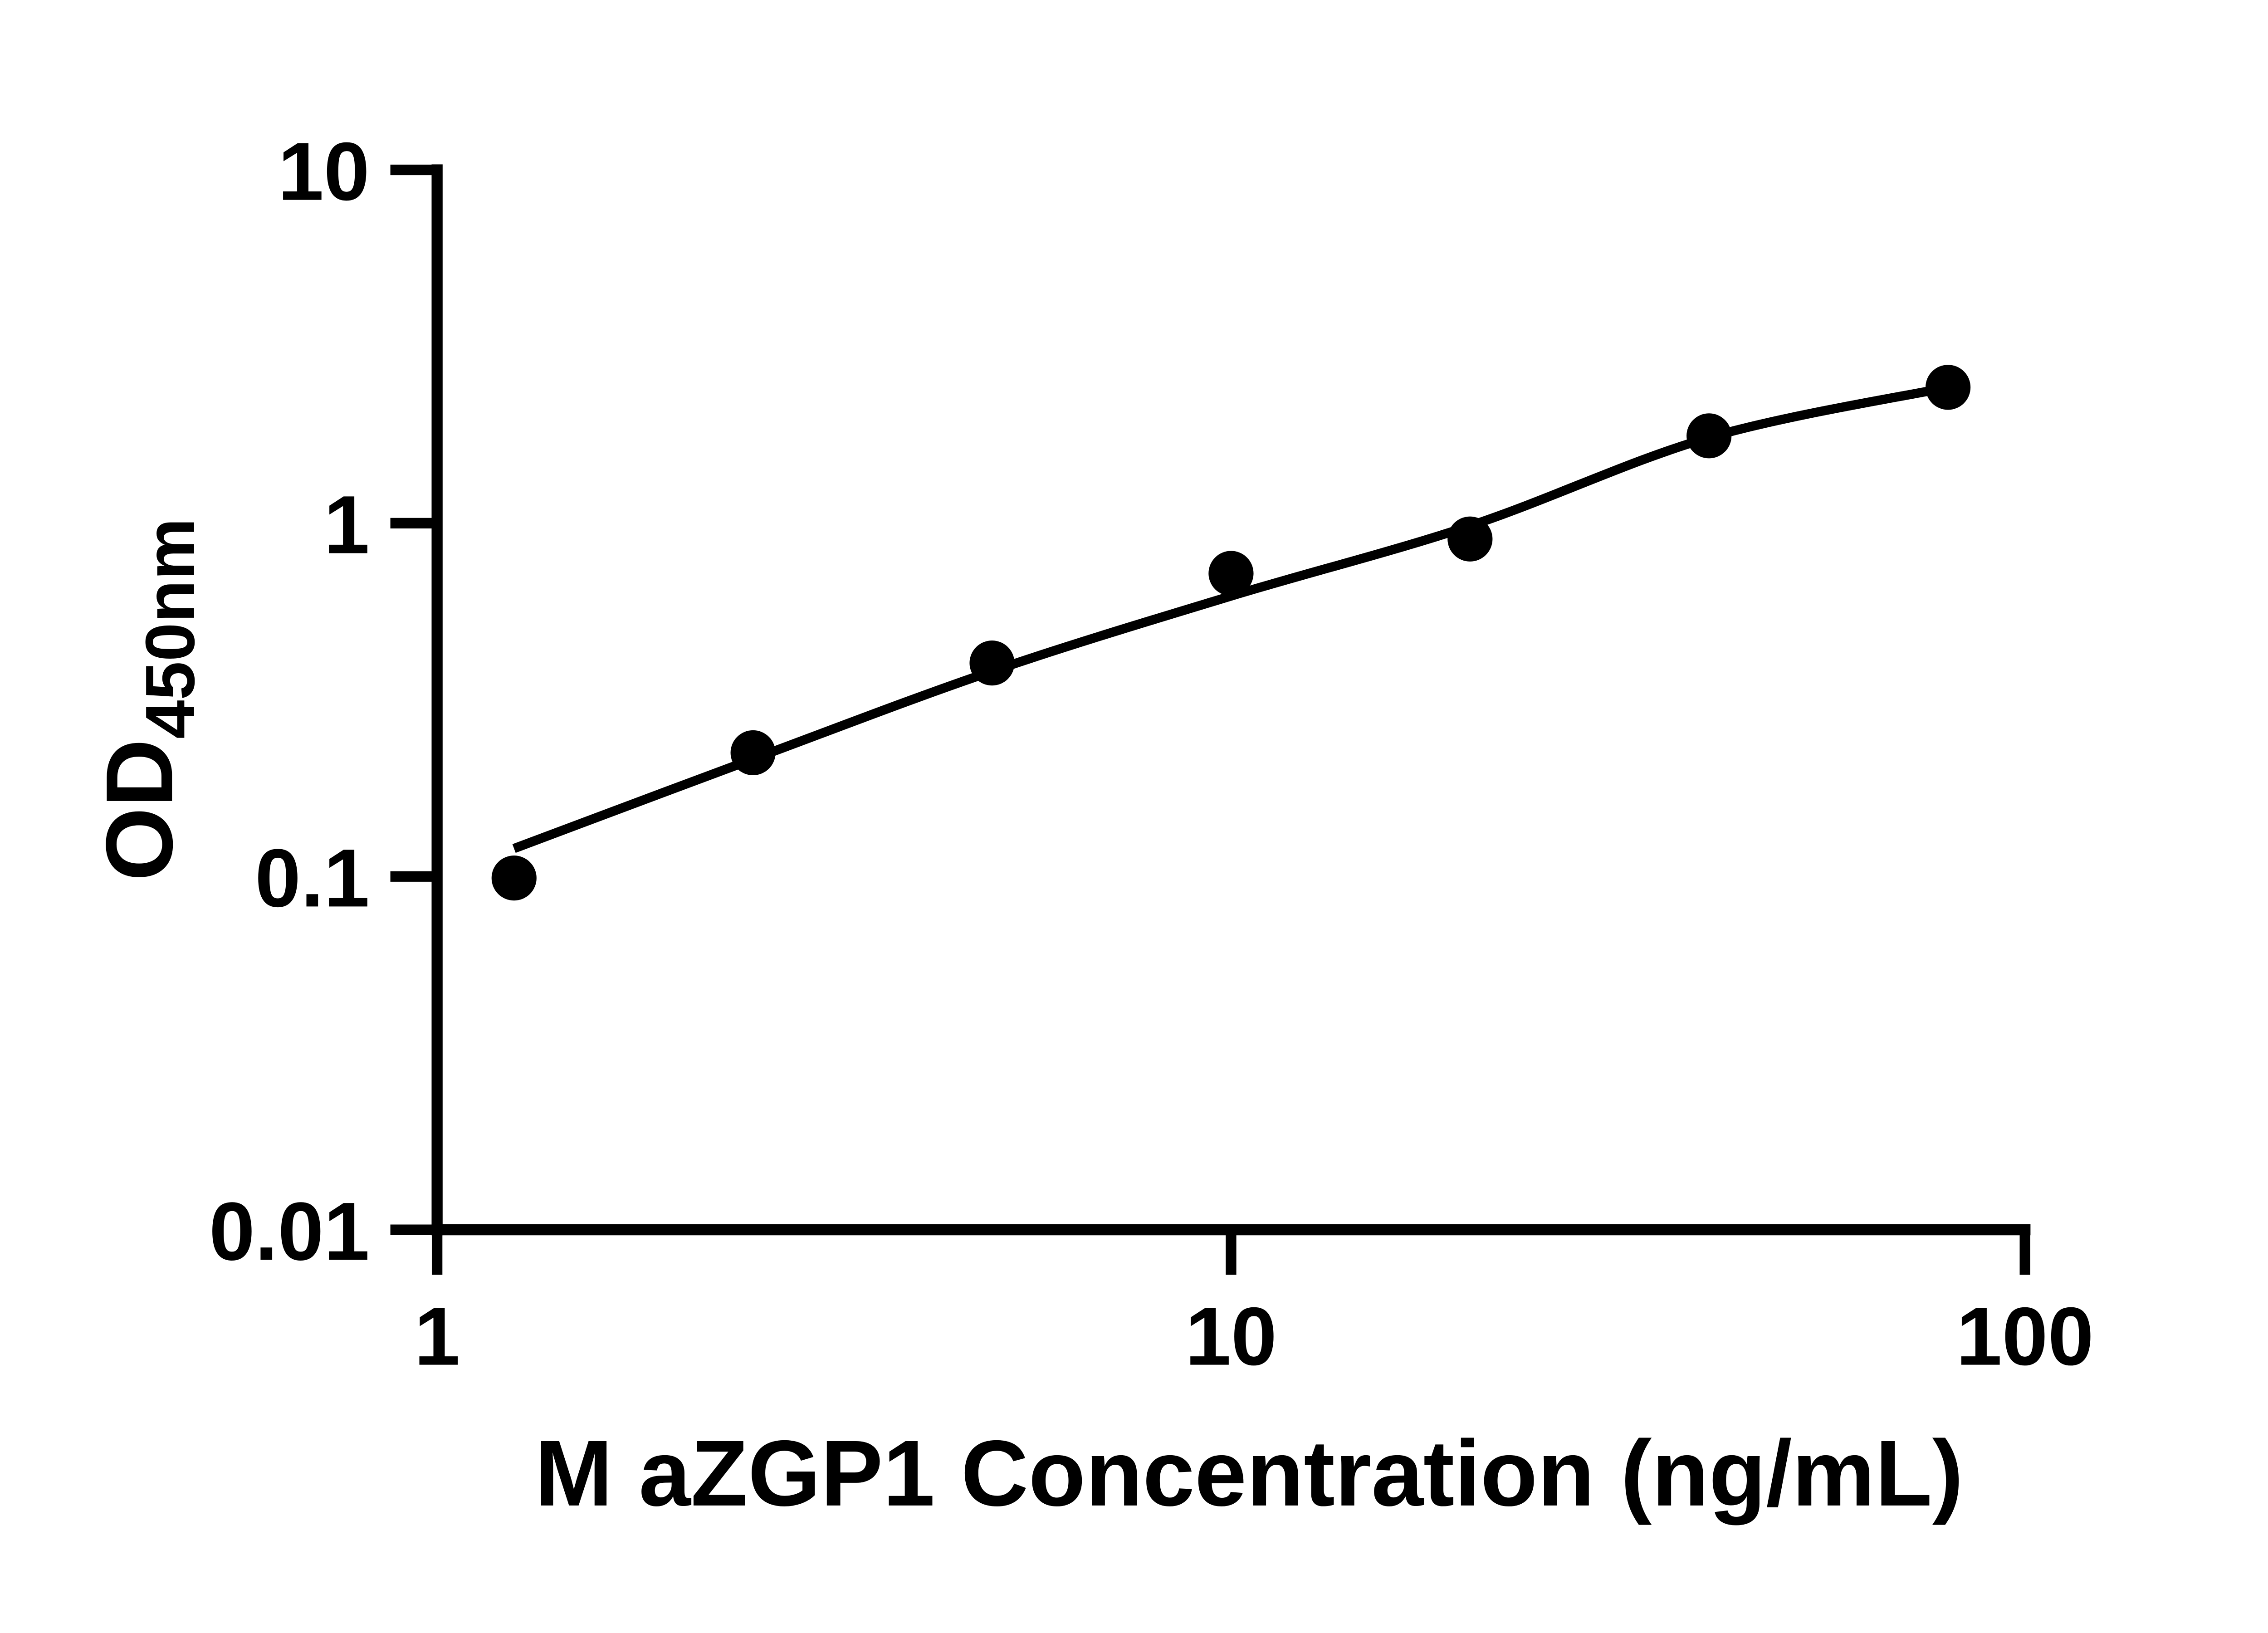  What do you see at coordinates (1249, 1473) in the screenshot?
I see `x-axis-title: M aZGP1 Concentration (ng/mL)` at bounding box center [1249, 1473].